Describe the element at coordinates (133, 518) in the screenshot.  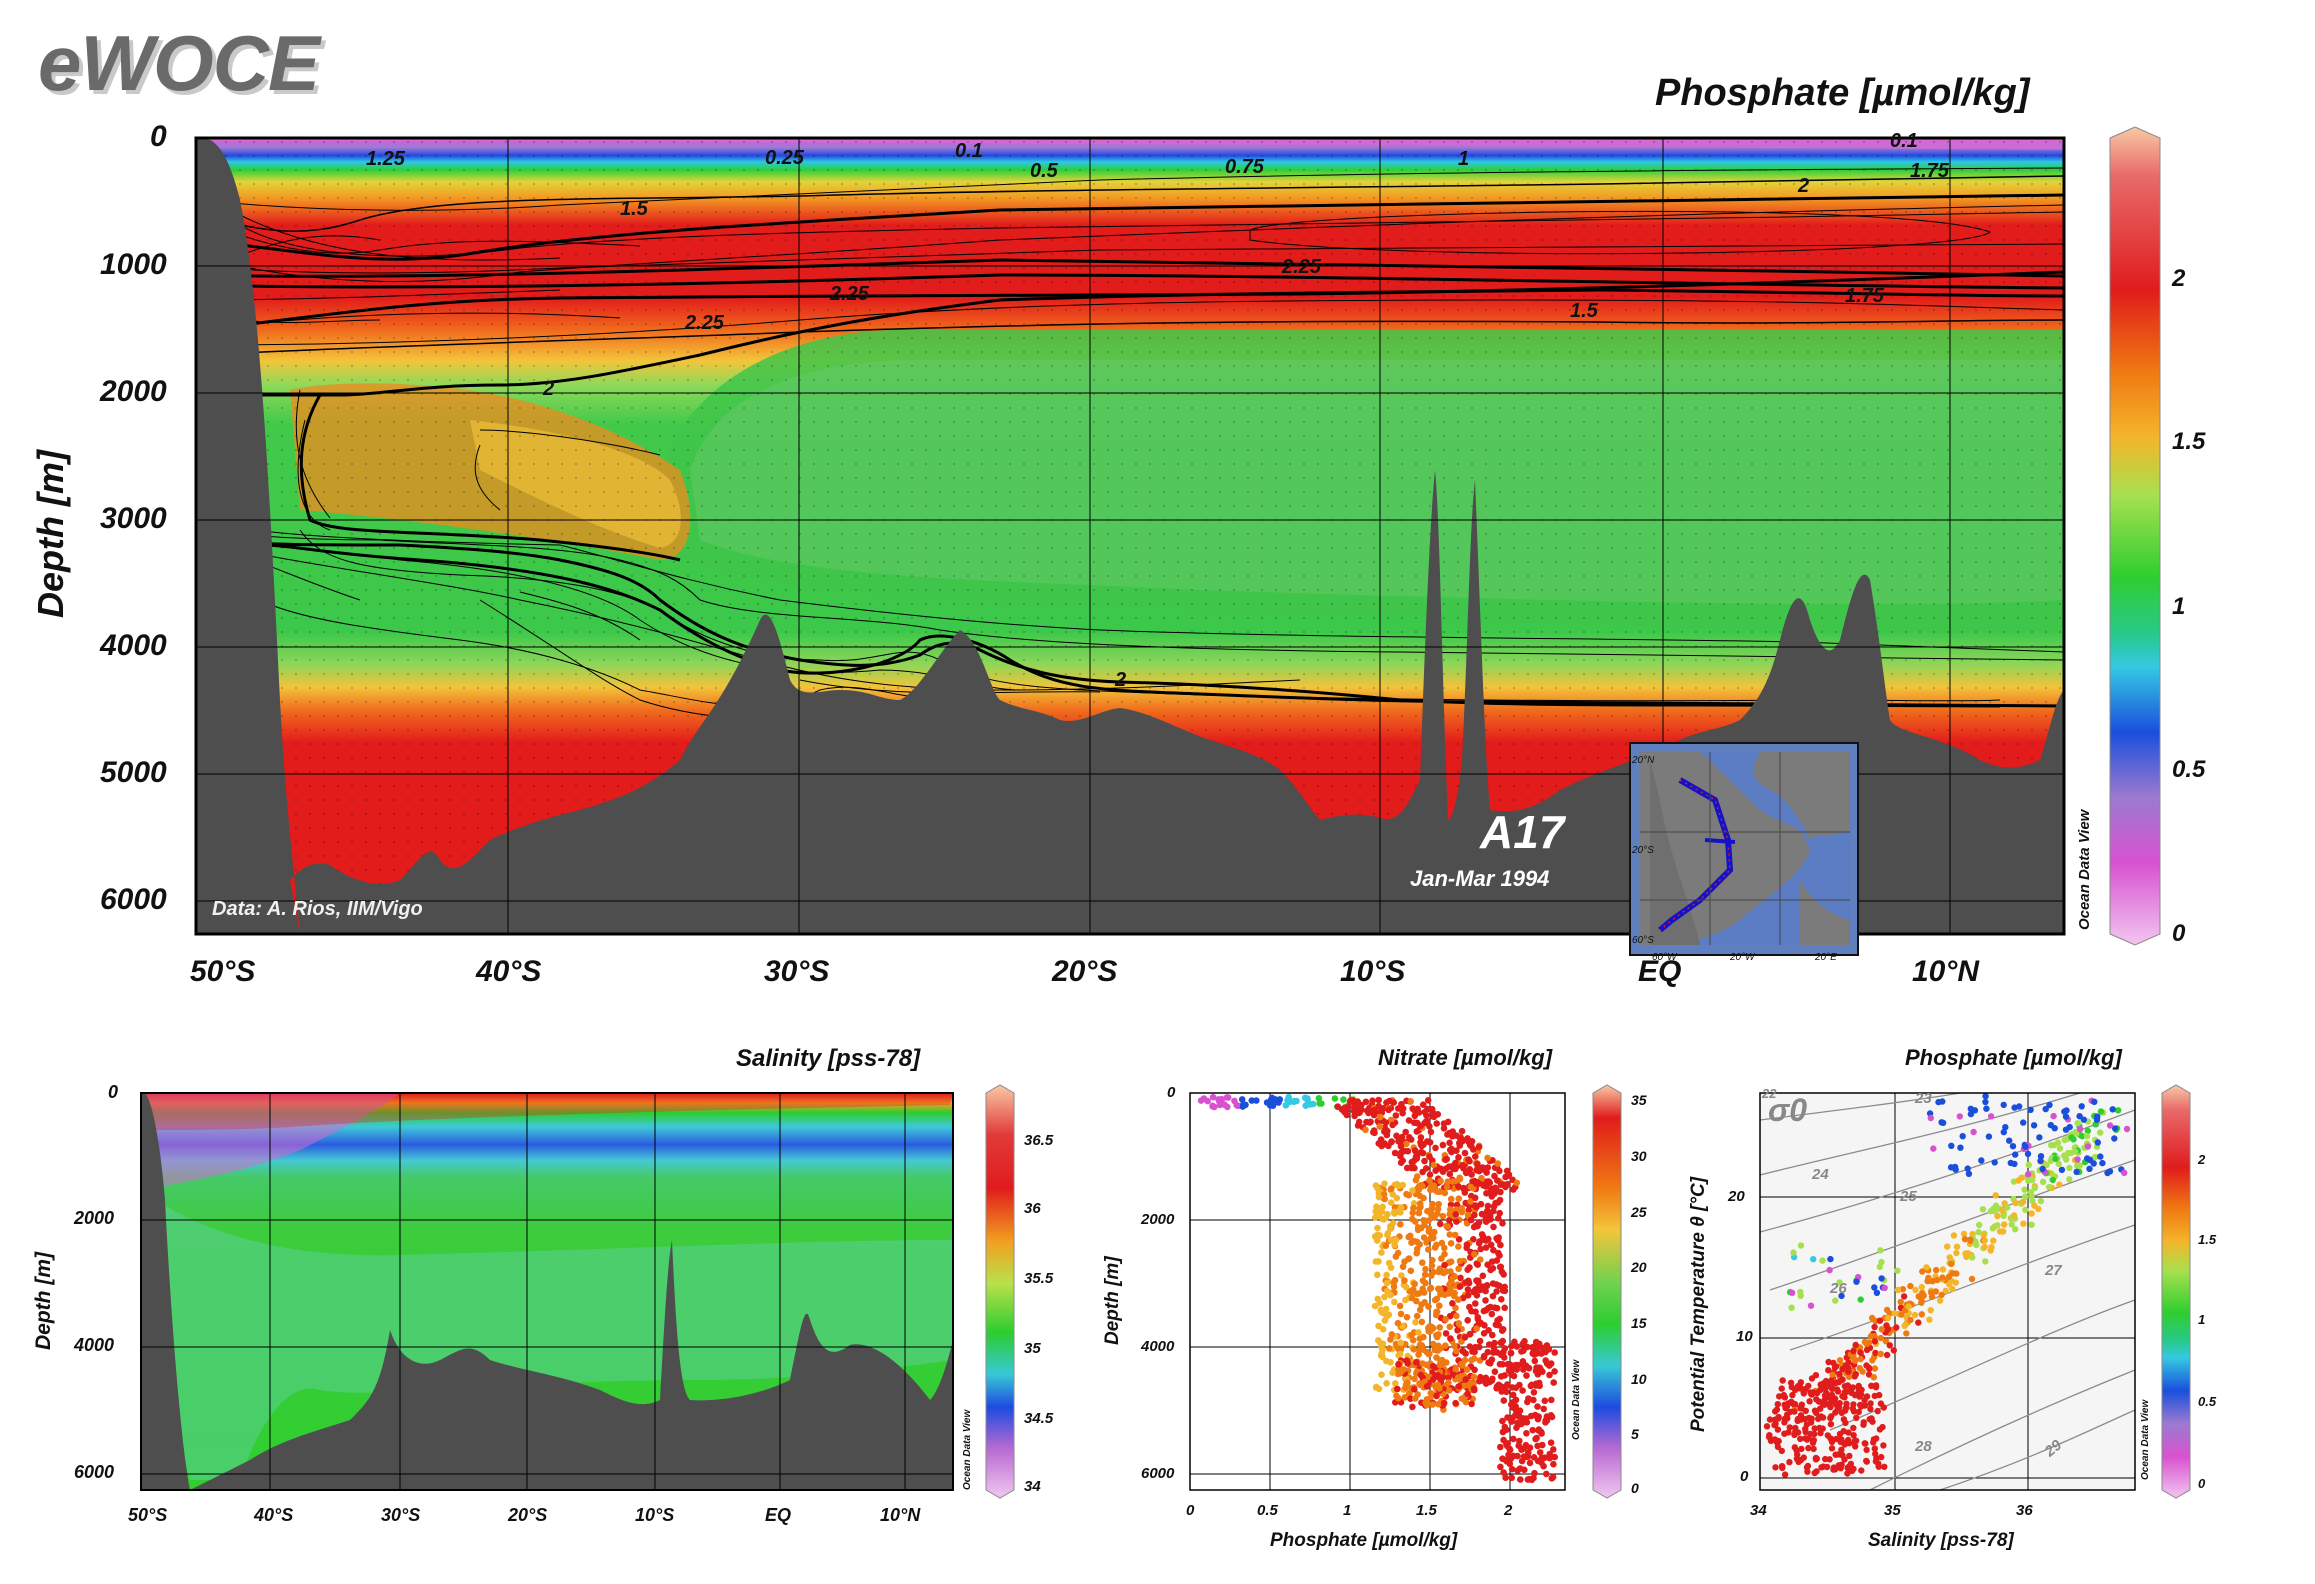
I see `main-ytick: 3000` at that location.